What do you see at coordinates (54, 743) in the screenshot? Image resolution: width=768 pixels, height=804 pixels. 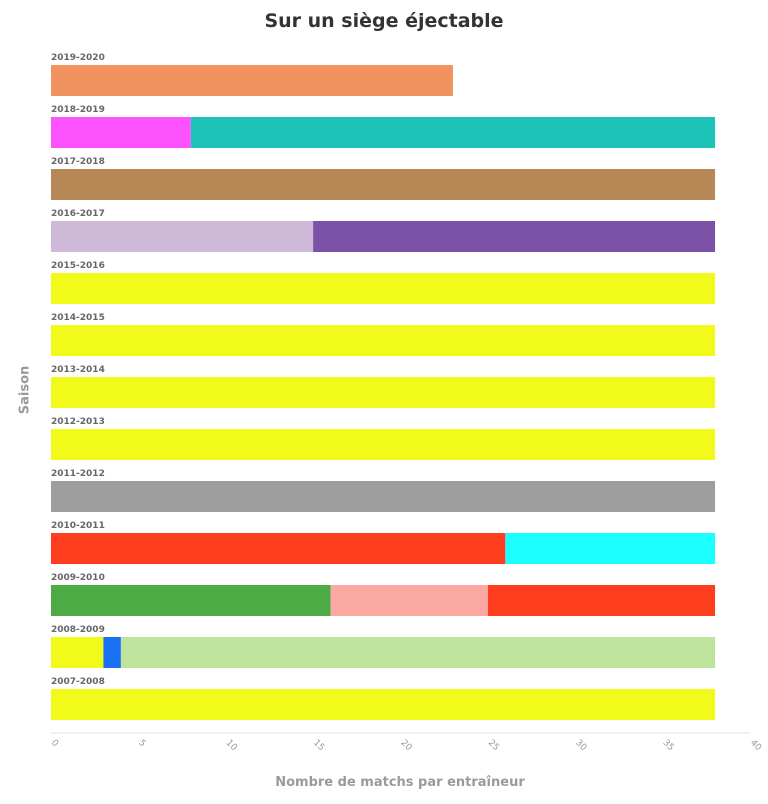 I see `x-tick-label: 0` at bounding box center [54, 743].